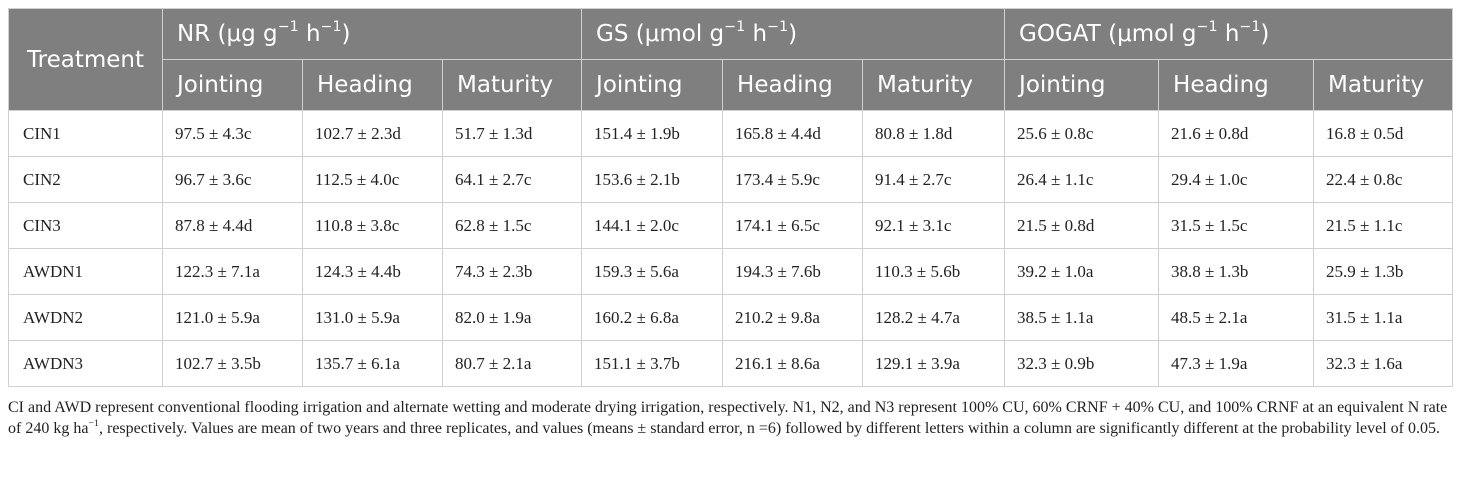 The height and width of the screenshot is (487, 1460). What do you see at coordinates (652, 271) in the screenshot?
I see `value-cell: 159.3 ± 5.6a` at bounding box center [652, 271].